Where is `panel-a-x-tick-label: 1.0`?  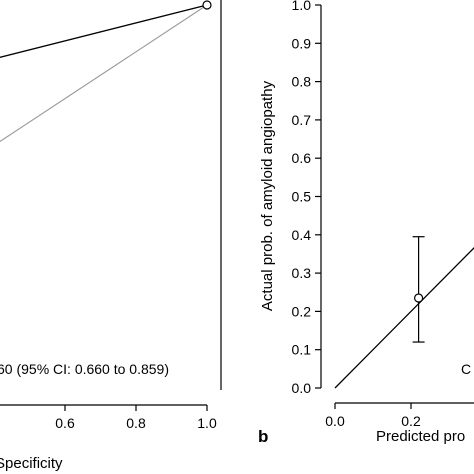
panel-a-x-tick-label: 1.0 is located at coordinates (207, 423).